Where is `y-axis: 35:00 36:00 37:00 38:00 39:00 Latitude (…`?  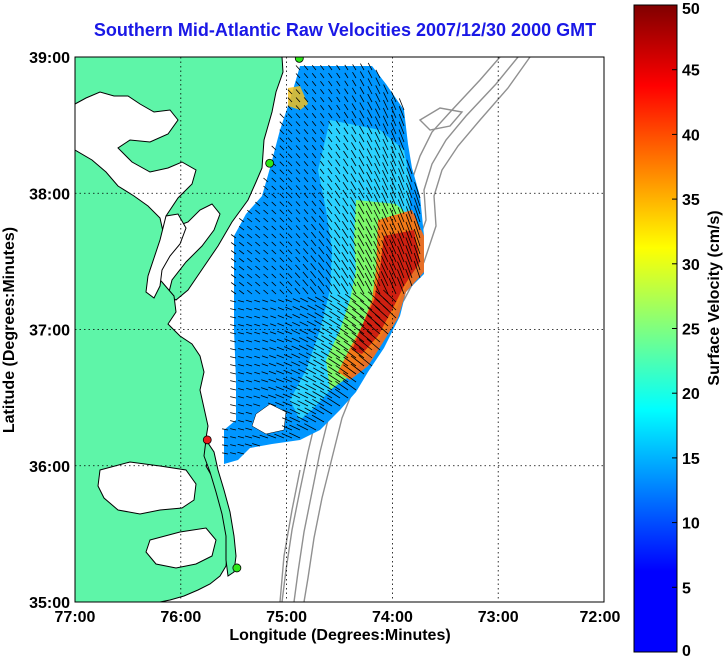
y-axis: 35:00 36:00 37:00 38:00 39:00 Latitude (… is located at coordinates (35, 331).